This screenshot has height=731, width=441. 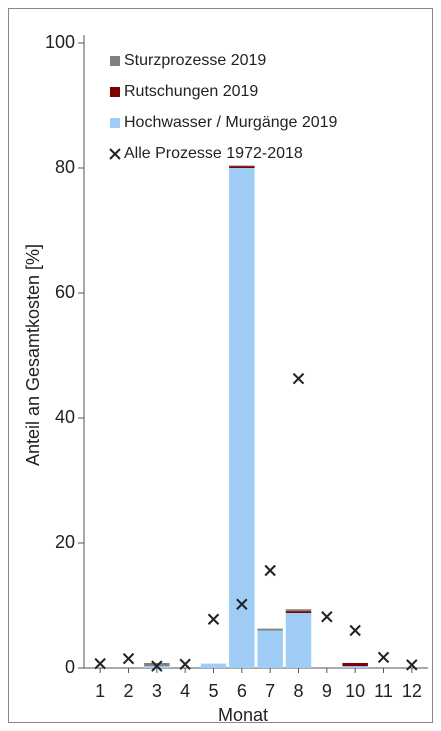 I want to click on x-tick-label: 8, so click(x=298, y=691).